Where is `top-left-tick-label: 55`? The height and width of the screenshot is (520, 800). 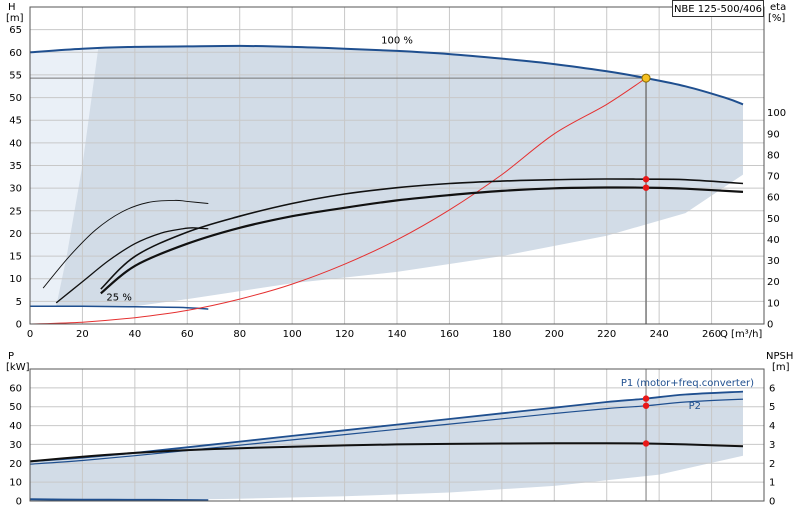
top-left-tick-label: 55 is located at coordinates (15, 75).